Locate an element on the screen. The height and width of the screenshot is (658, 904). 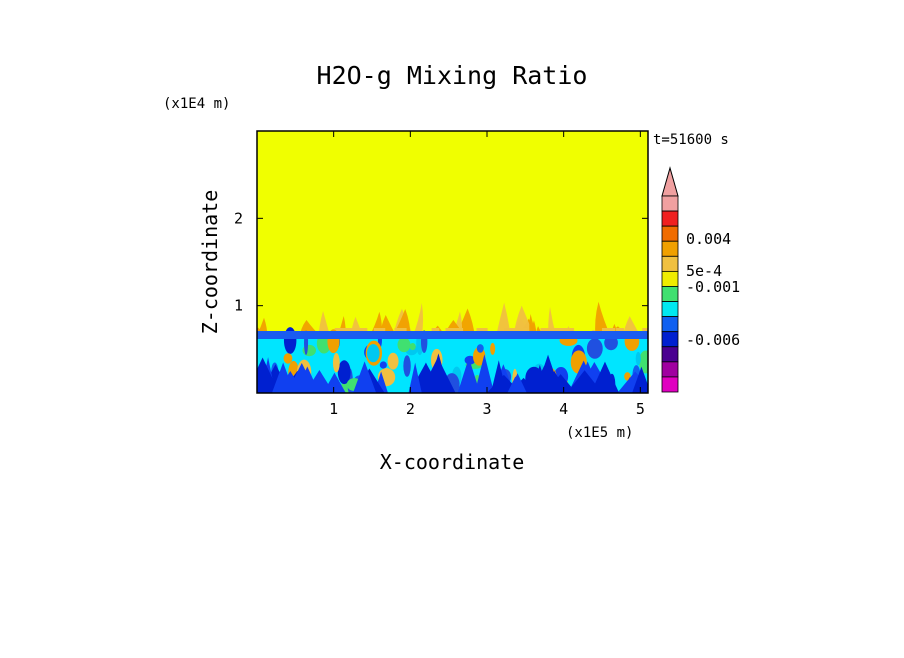
low-patches is located at coordinates (452, 360).